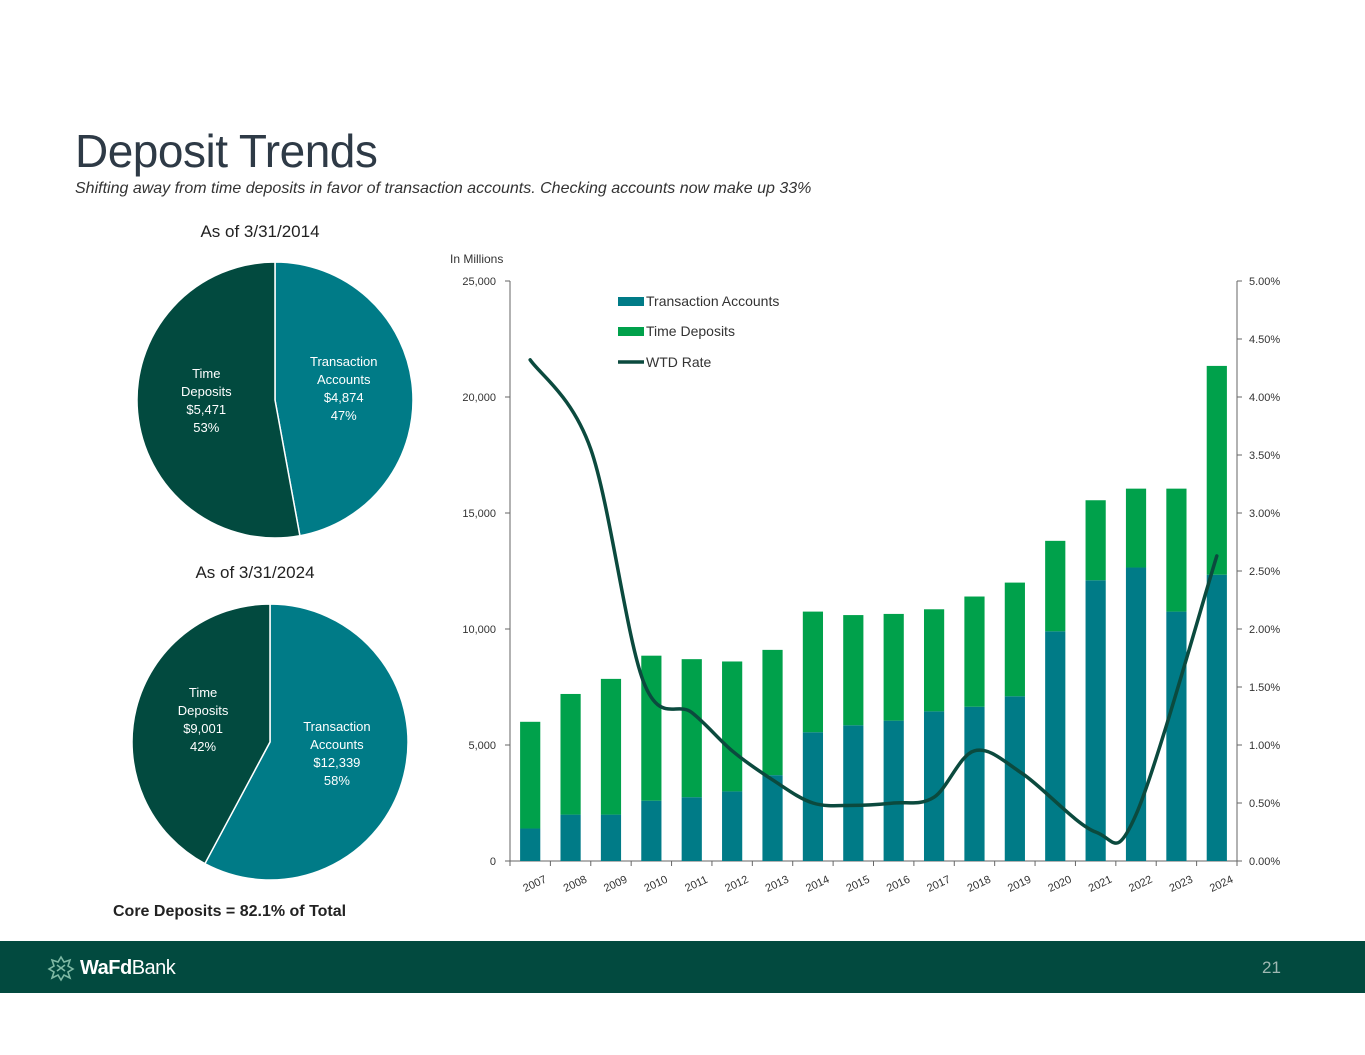 This screenshot has height=1055, width=1365. Describe the element at coordinates (1264, 862) in the screenshot. I see `y2-tick-label: 0.00%` at that location.